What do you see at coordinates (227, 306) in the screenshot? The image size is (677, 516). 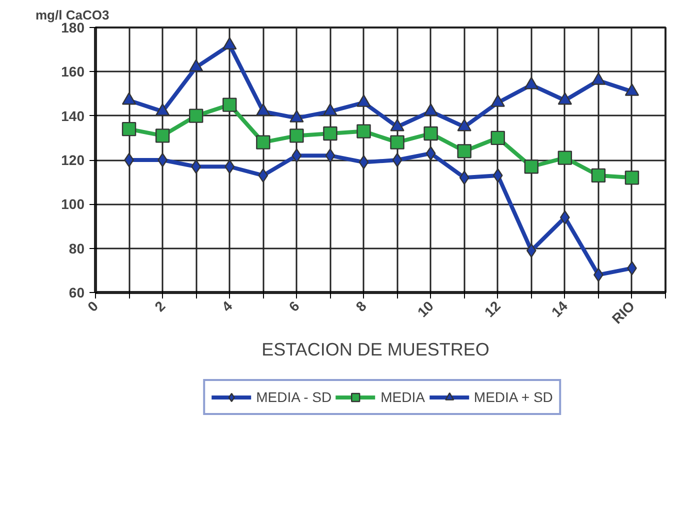 I see `x-tick-label: 4` at bounding box center [227, 306].